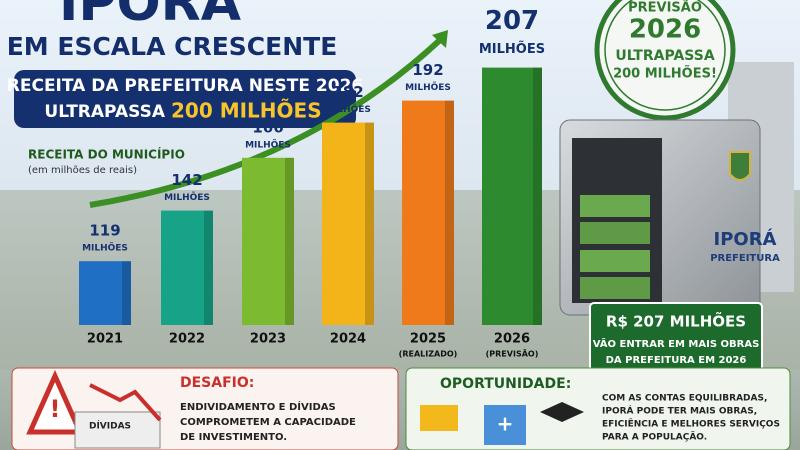 The height and width of the screenshot is (450, 800). What do you see at coordinates (684, 399) in the screenshot?
I see `opportunity-line: COM AS CONTAS EQUILIBRADAS,` at bounding box center [684, 399].